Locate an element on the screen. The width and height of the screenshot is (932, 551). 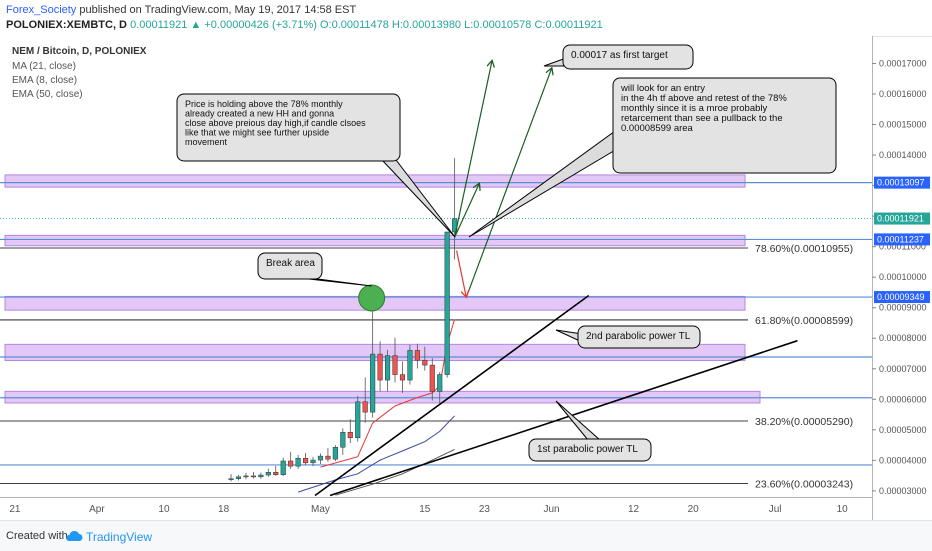
y-tick-label: 0.00015000 is located at coordinates (903, 125).